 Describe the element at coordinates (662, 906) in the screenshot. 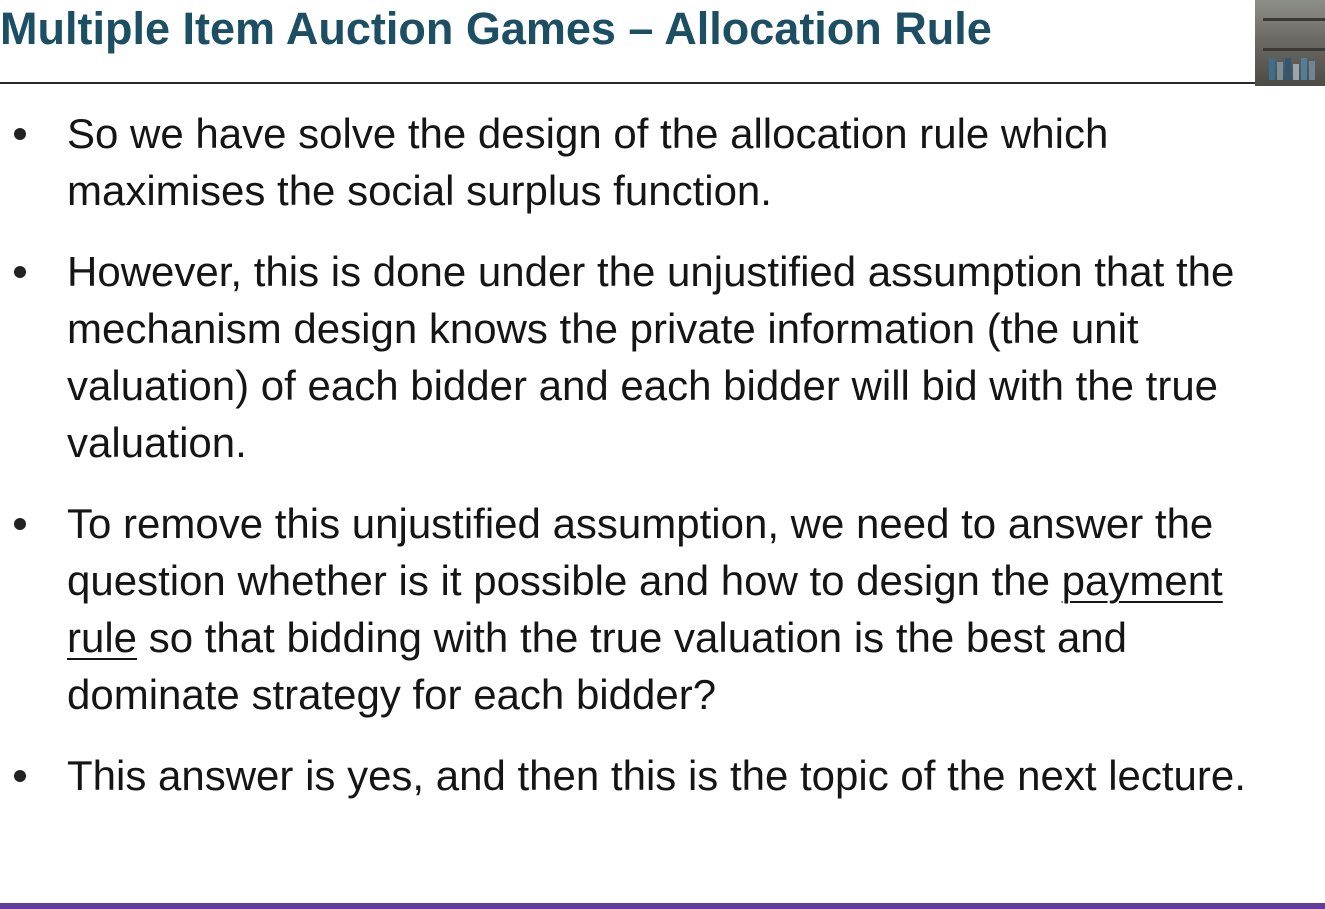

I see `bottom-accent-bar` at that location.